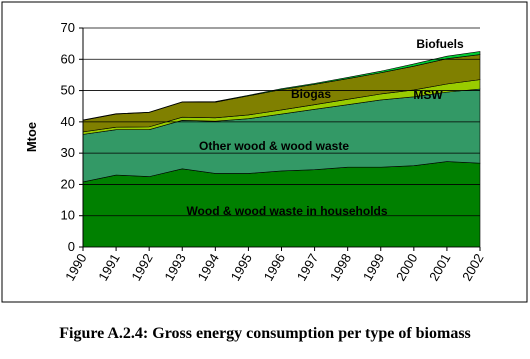 This screenshot has width=530, height=359. Describe the element at coordinates (281, 86) in the screenshot. I see `area` at that location.